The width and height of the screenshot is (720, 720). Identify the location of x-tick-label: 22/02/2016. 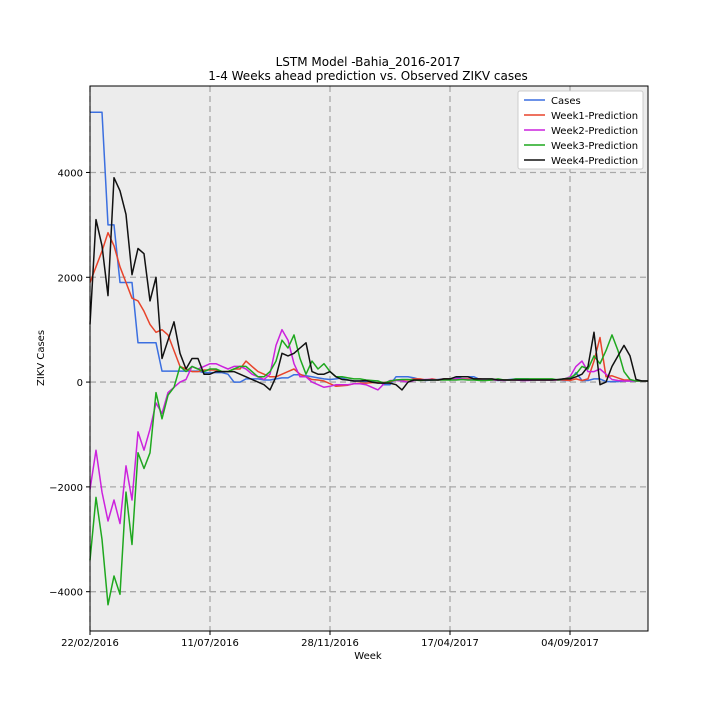
(90, 643).